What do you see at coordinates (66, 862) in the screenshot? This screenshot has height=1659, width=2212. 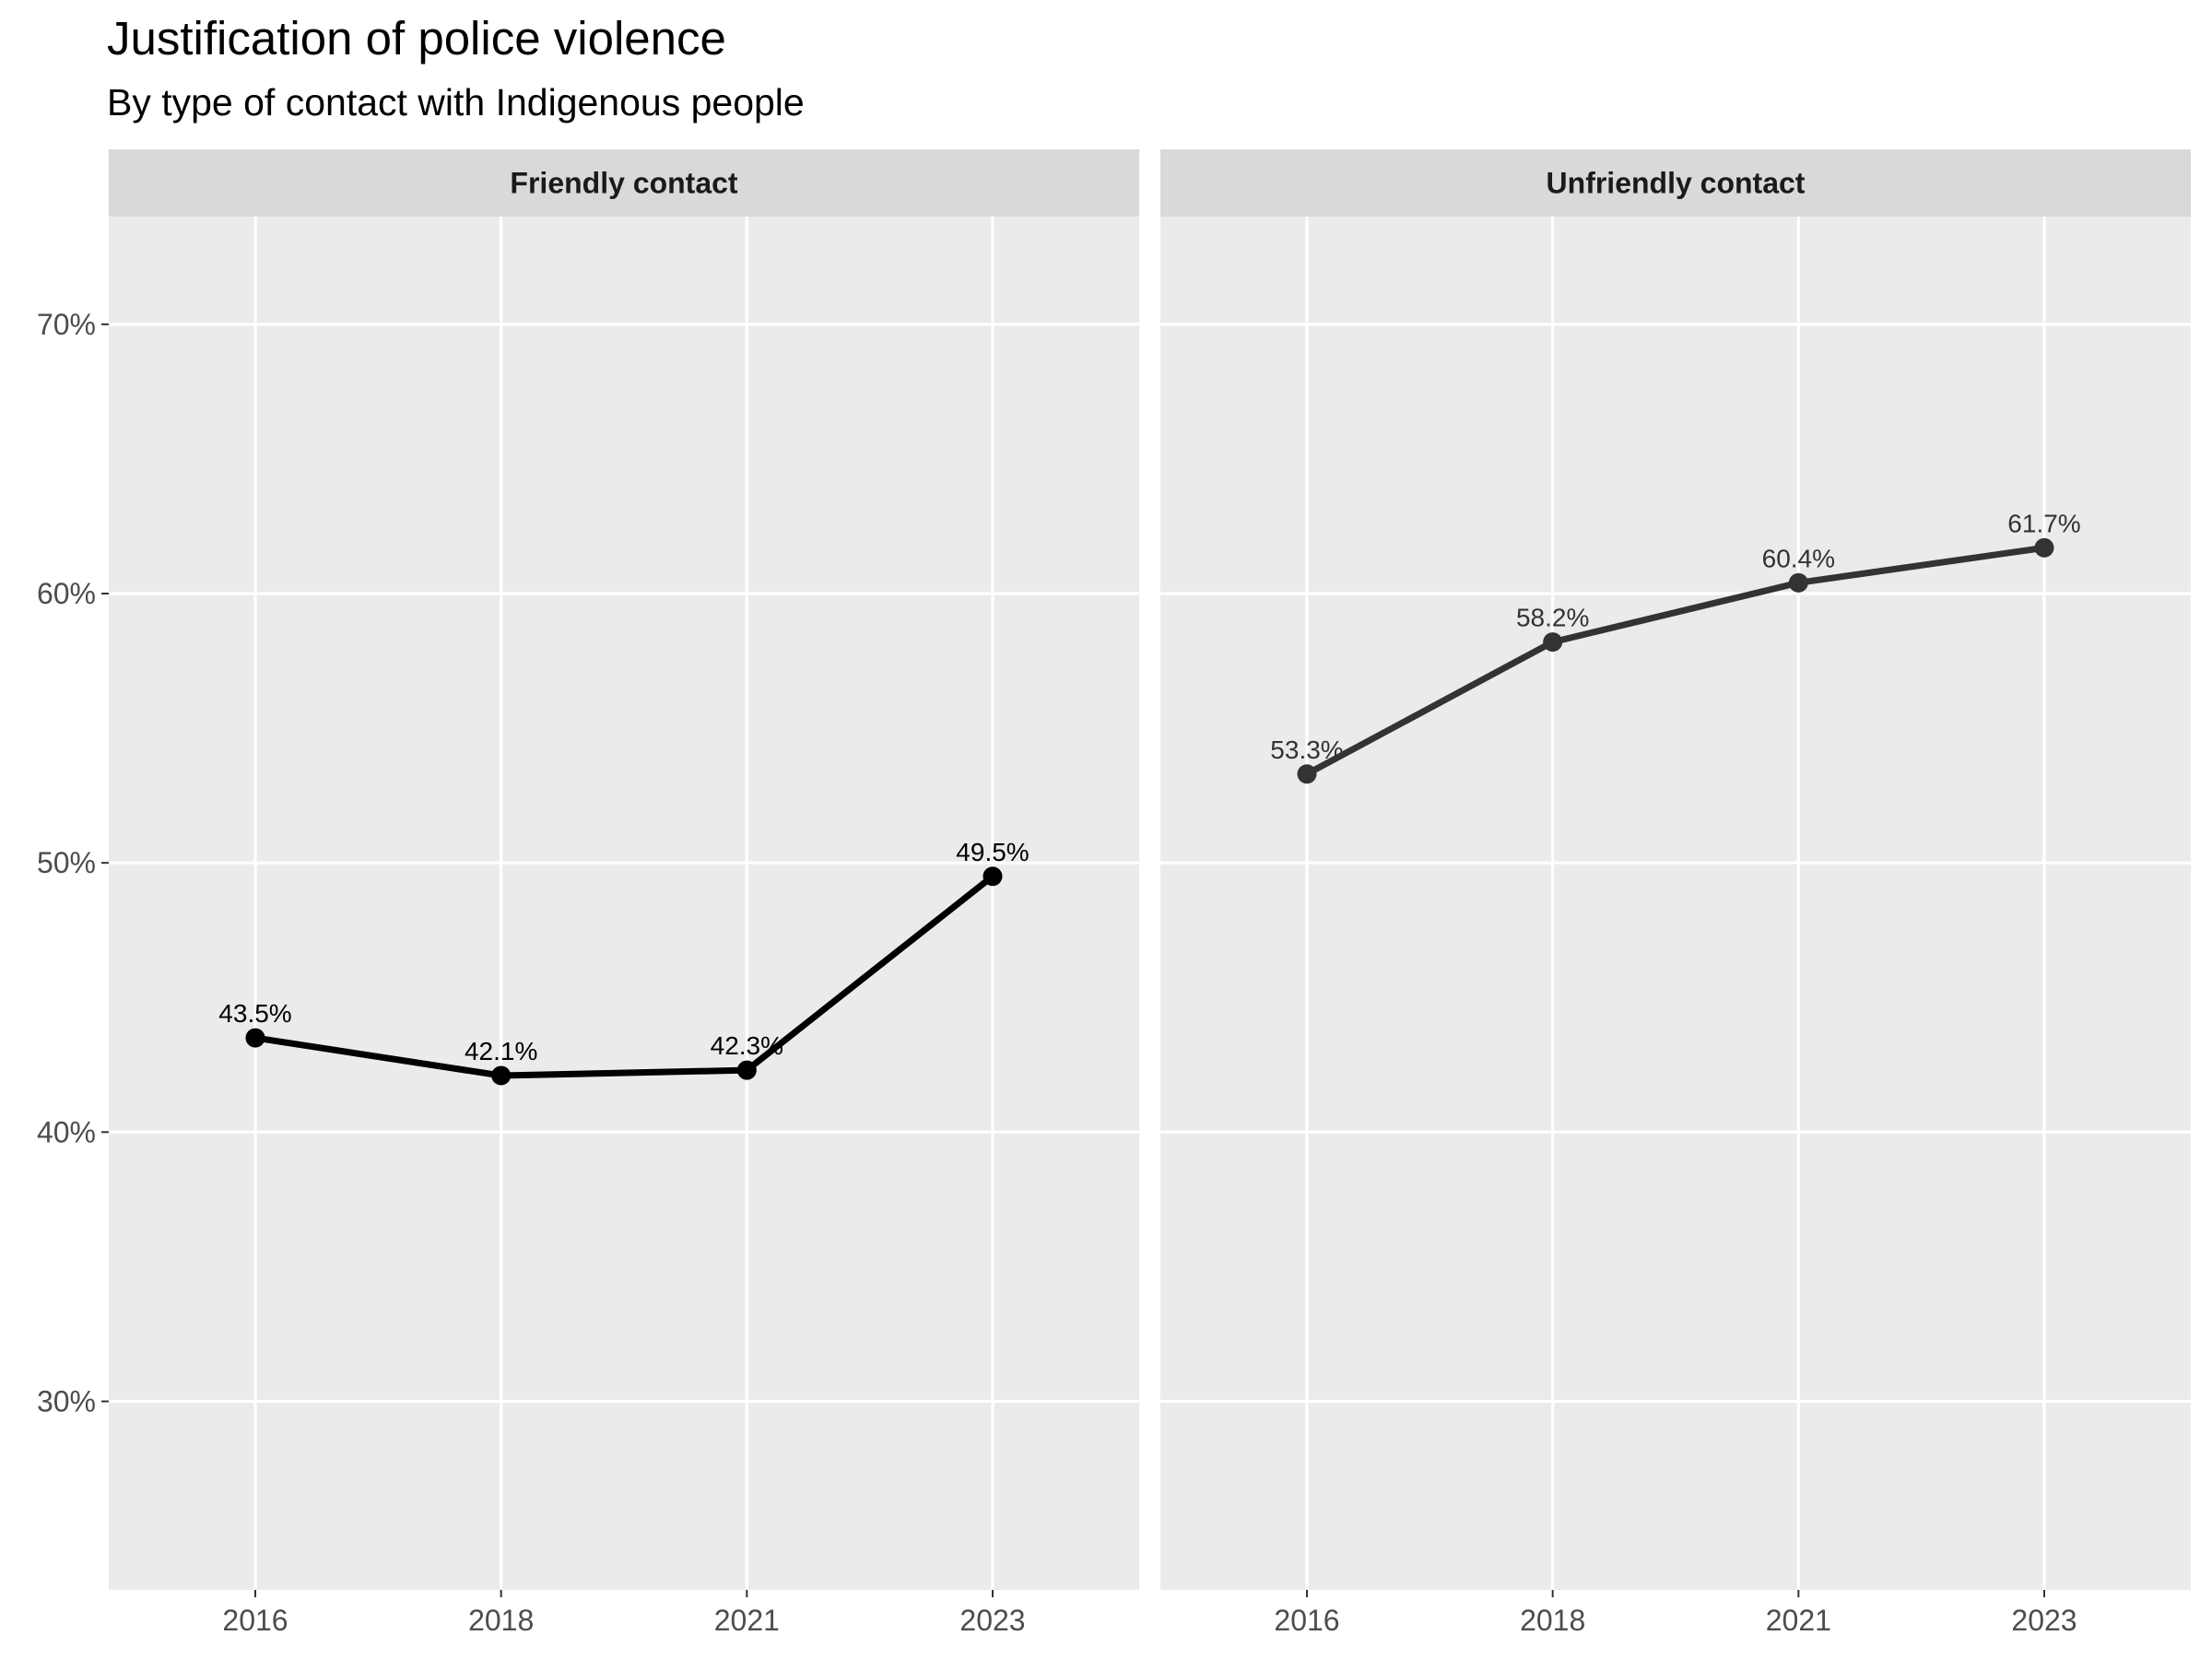 I see `y-tick-label: 50%` at bounding box center [66, 862].